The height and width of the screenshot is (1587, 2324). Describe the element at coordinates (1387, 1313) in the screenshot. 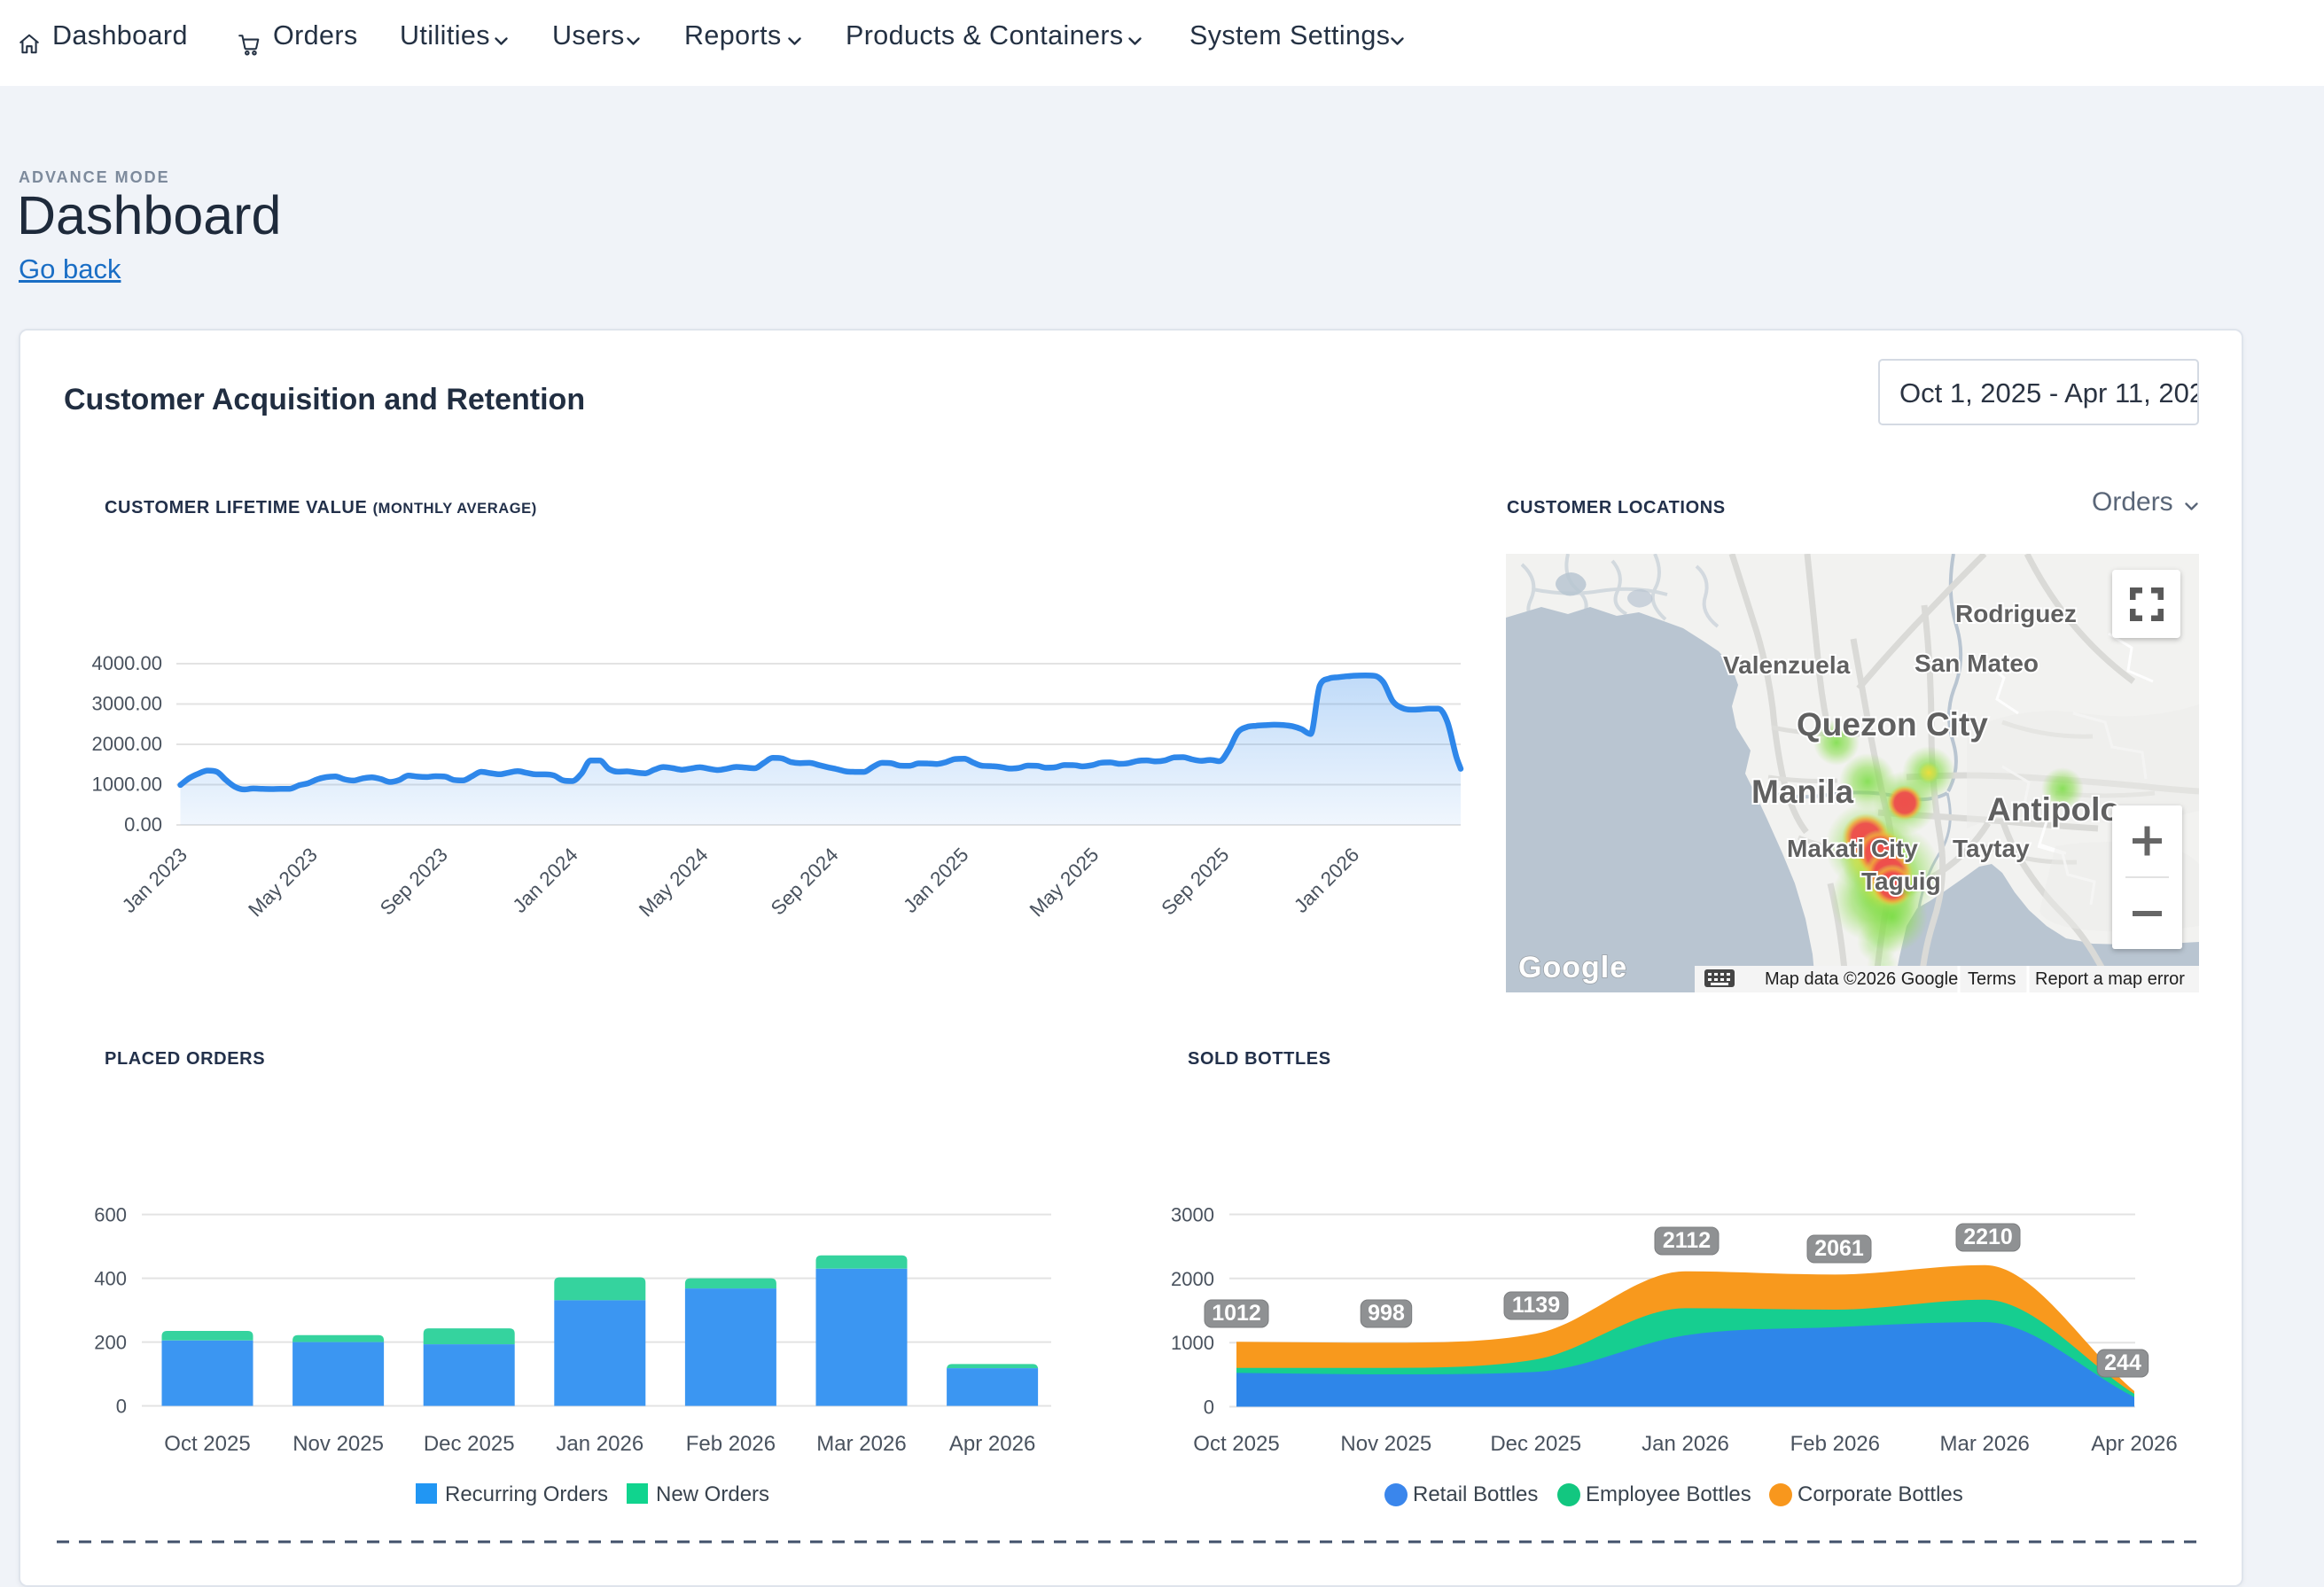

I see `svg-text: 998` at that location.